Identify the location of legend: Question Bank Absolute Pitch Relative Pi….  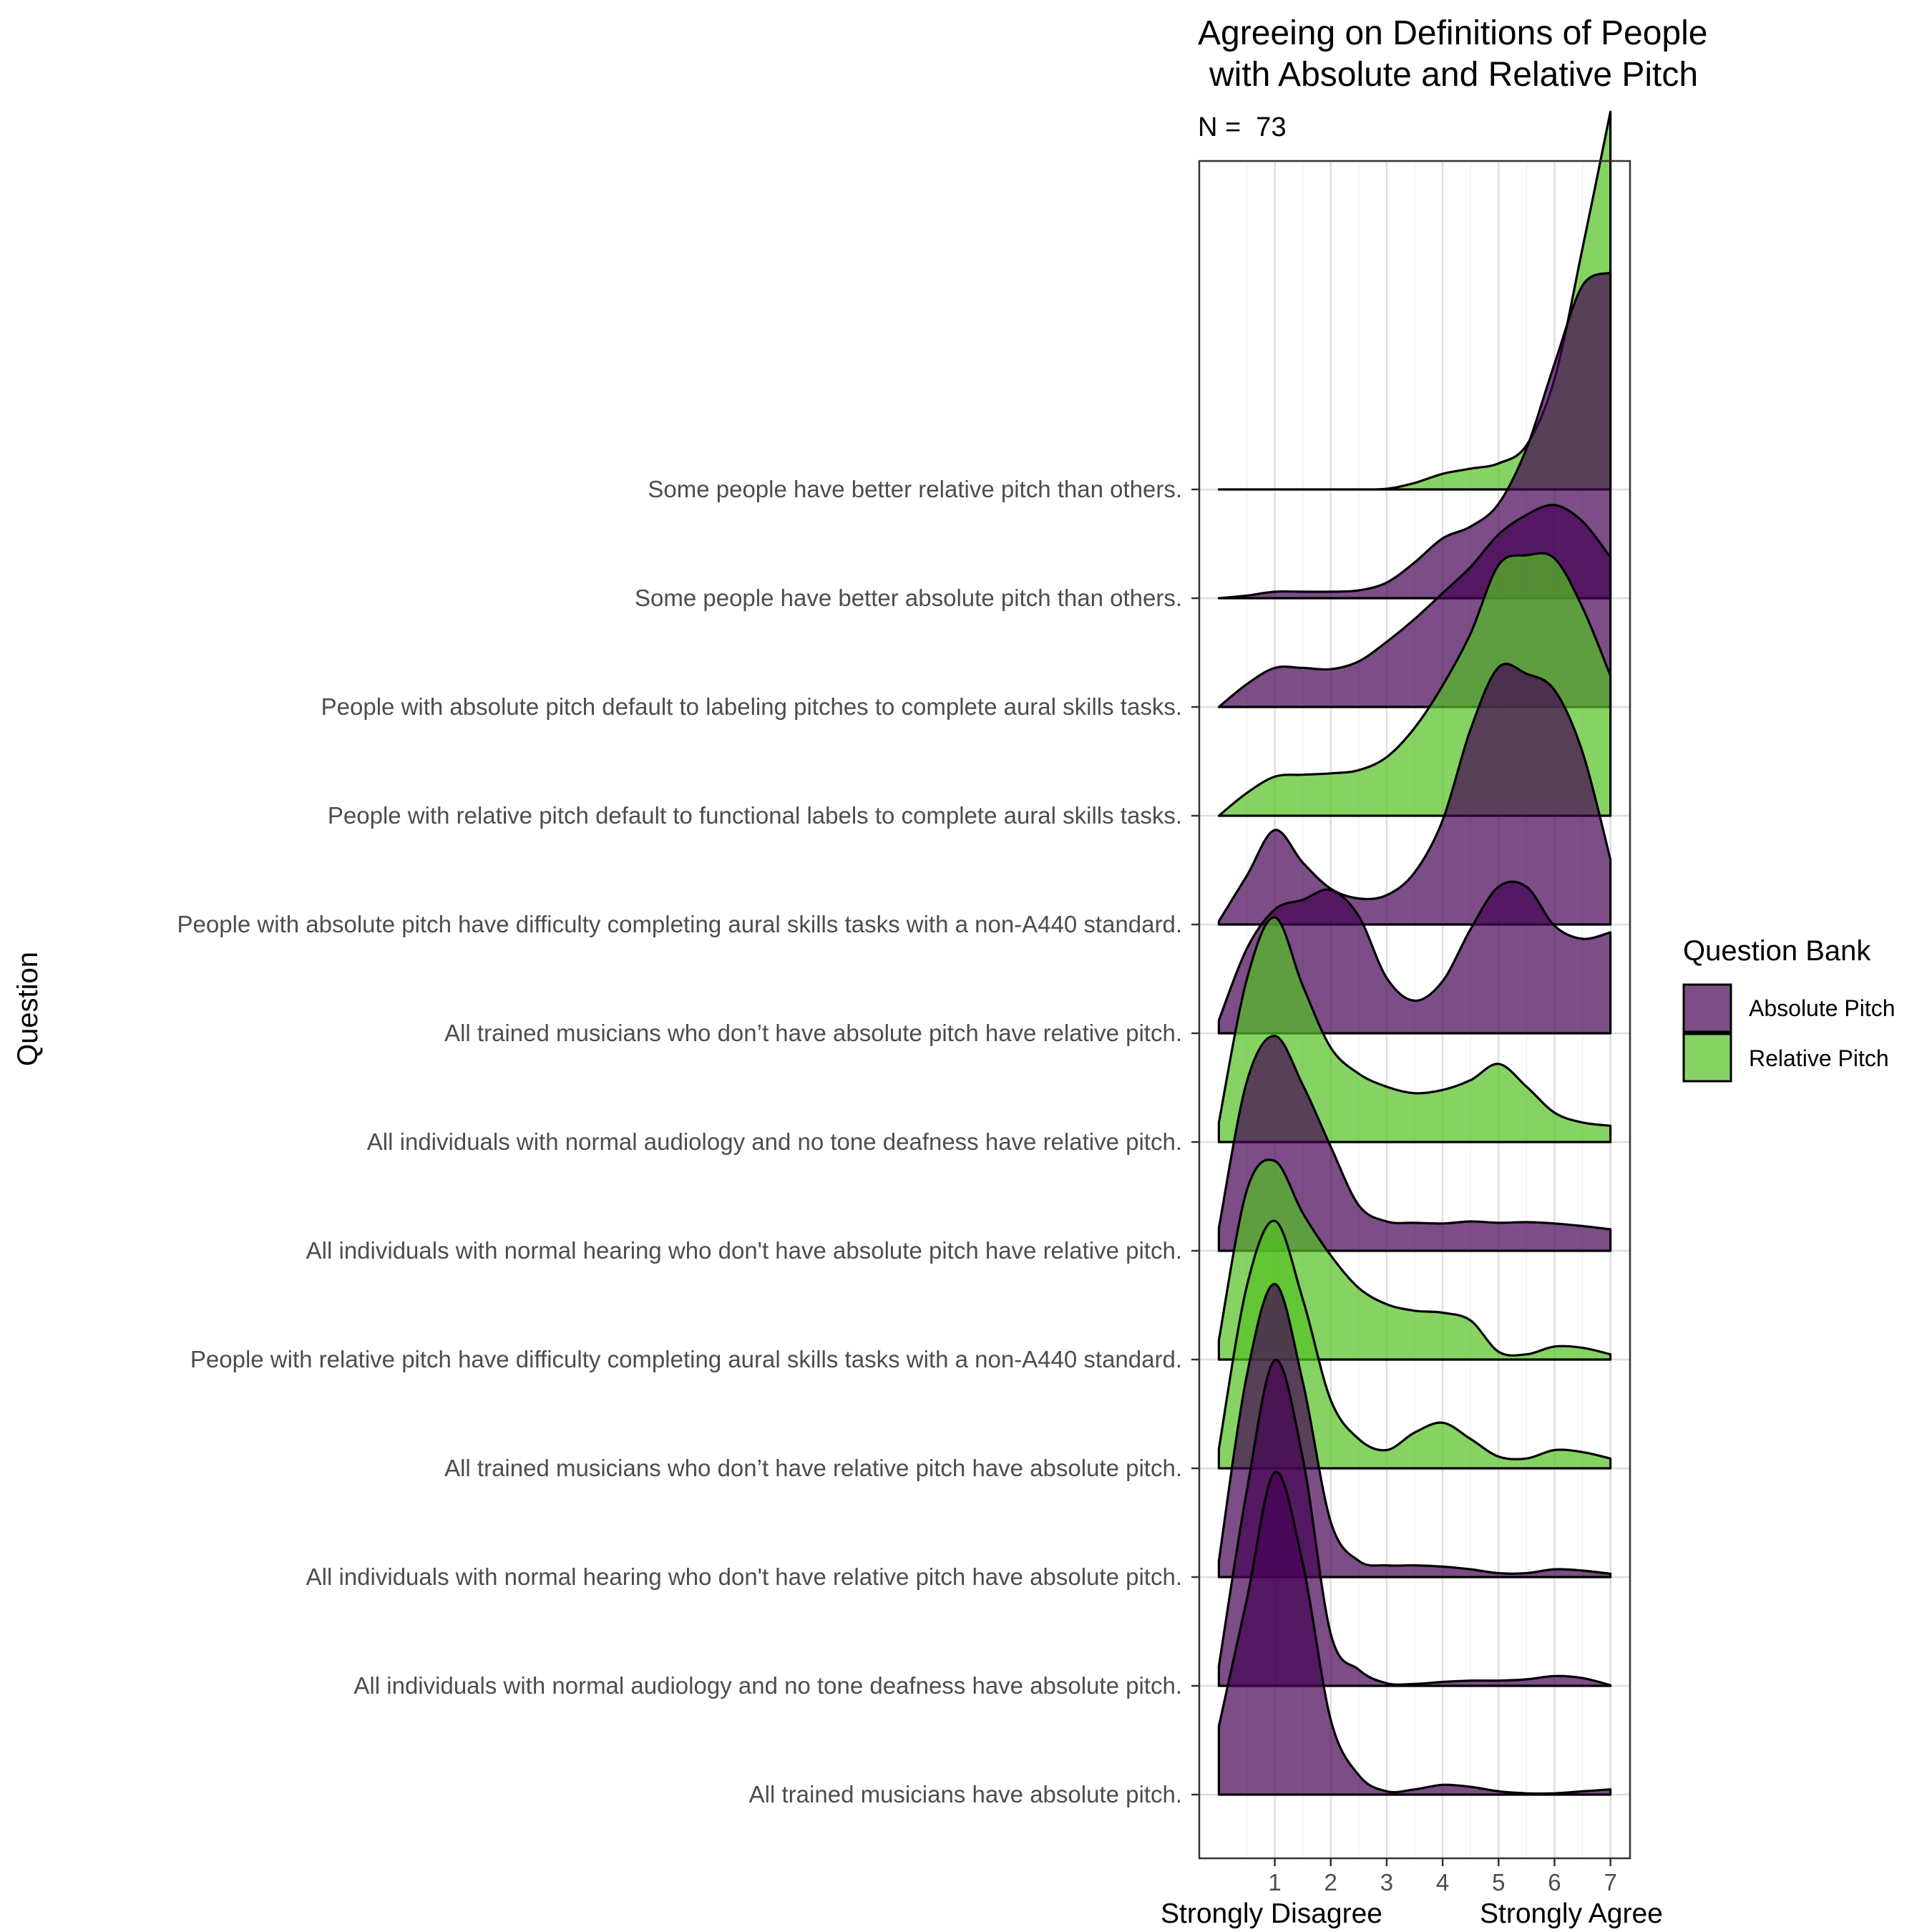
(1789, 1009).